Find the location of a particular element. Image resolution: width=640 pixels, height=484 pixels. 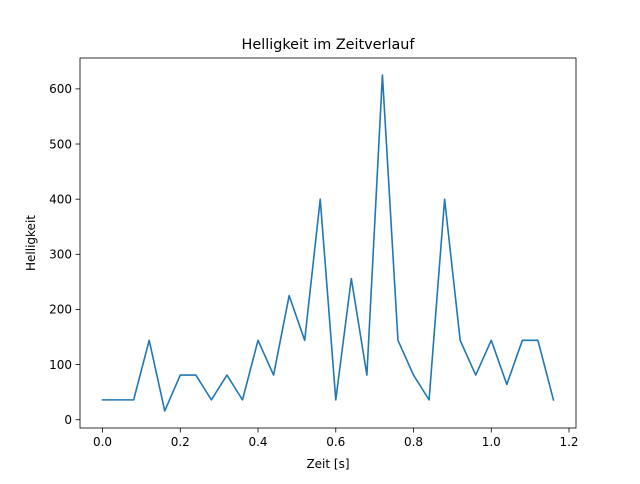

x-tick-label: 0.4 is located at coordinates (257, 442).